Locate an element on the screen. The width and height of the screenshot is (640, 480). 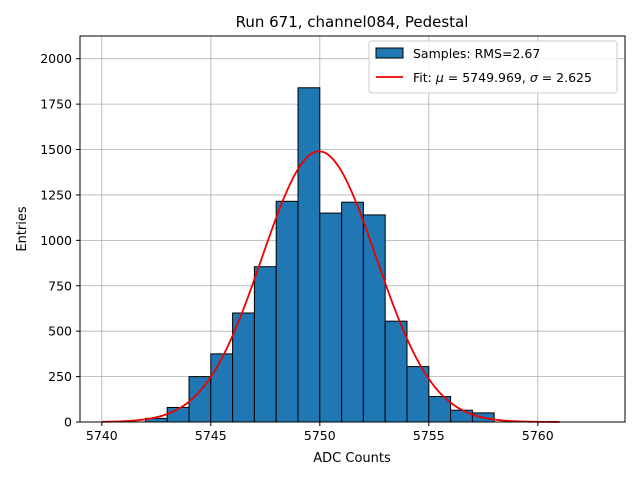
sigma-symbol: σ is located at coordinates (534, 77).